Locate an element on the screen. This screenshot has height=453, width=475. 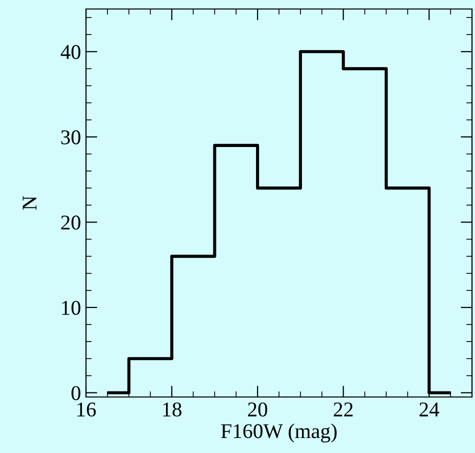
x-tick-label: 18 is located at coordinates (172, 409).